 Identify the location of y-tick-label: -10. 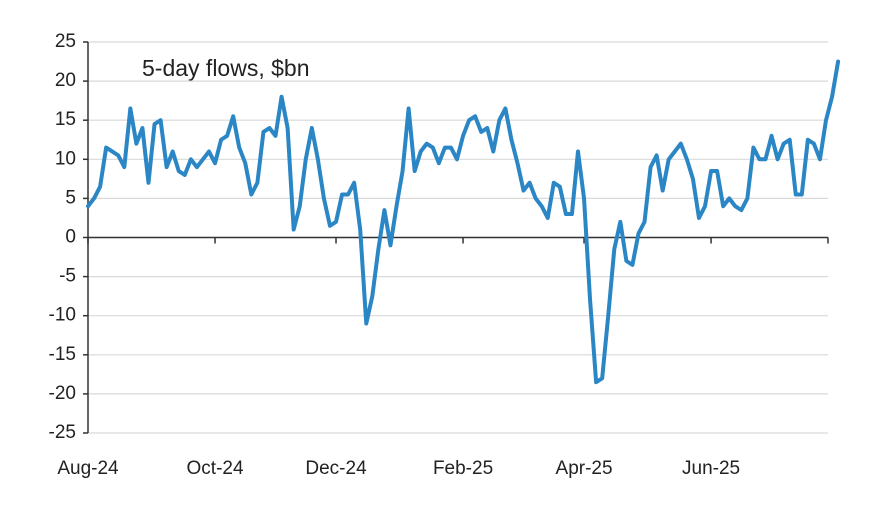
(62, 315).